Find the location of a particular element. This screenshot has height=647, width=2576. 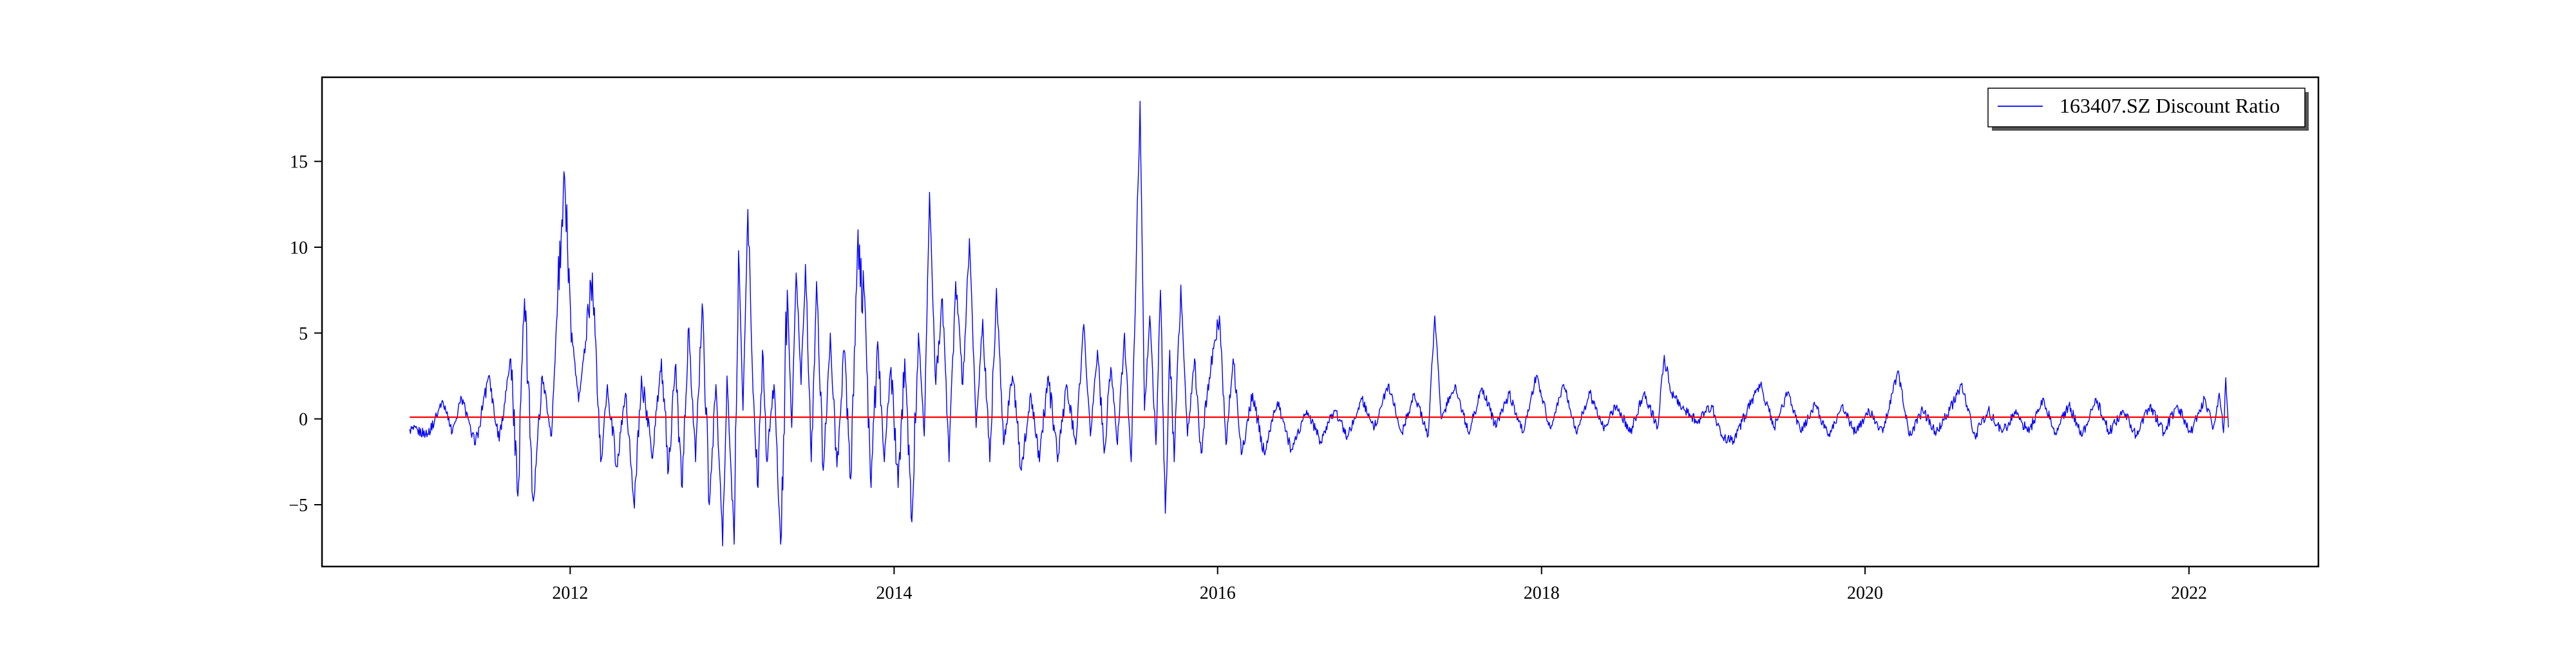

y-tick-label: 0 is located at coordinates (303, 420).